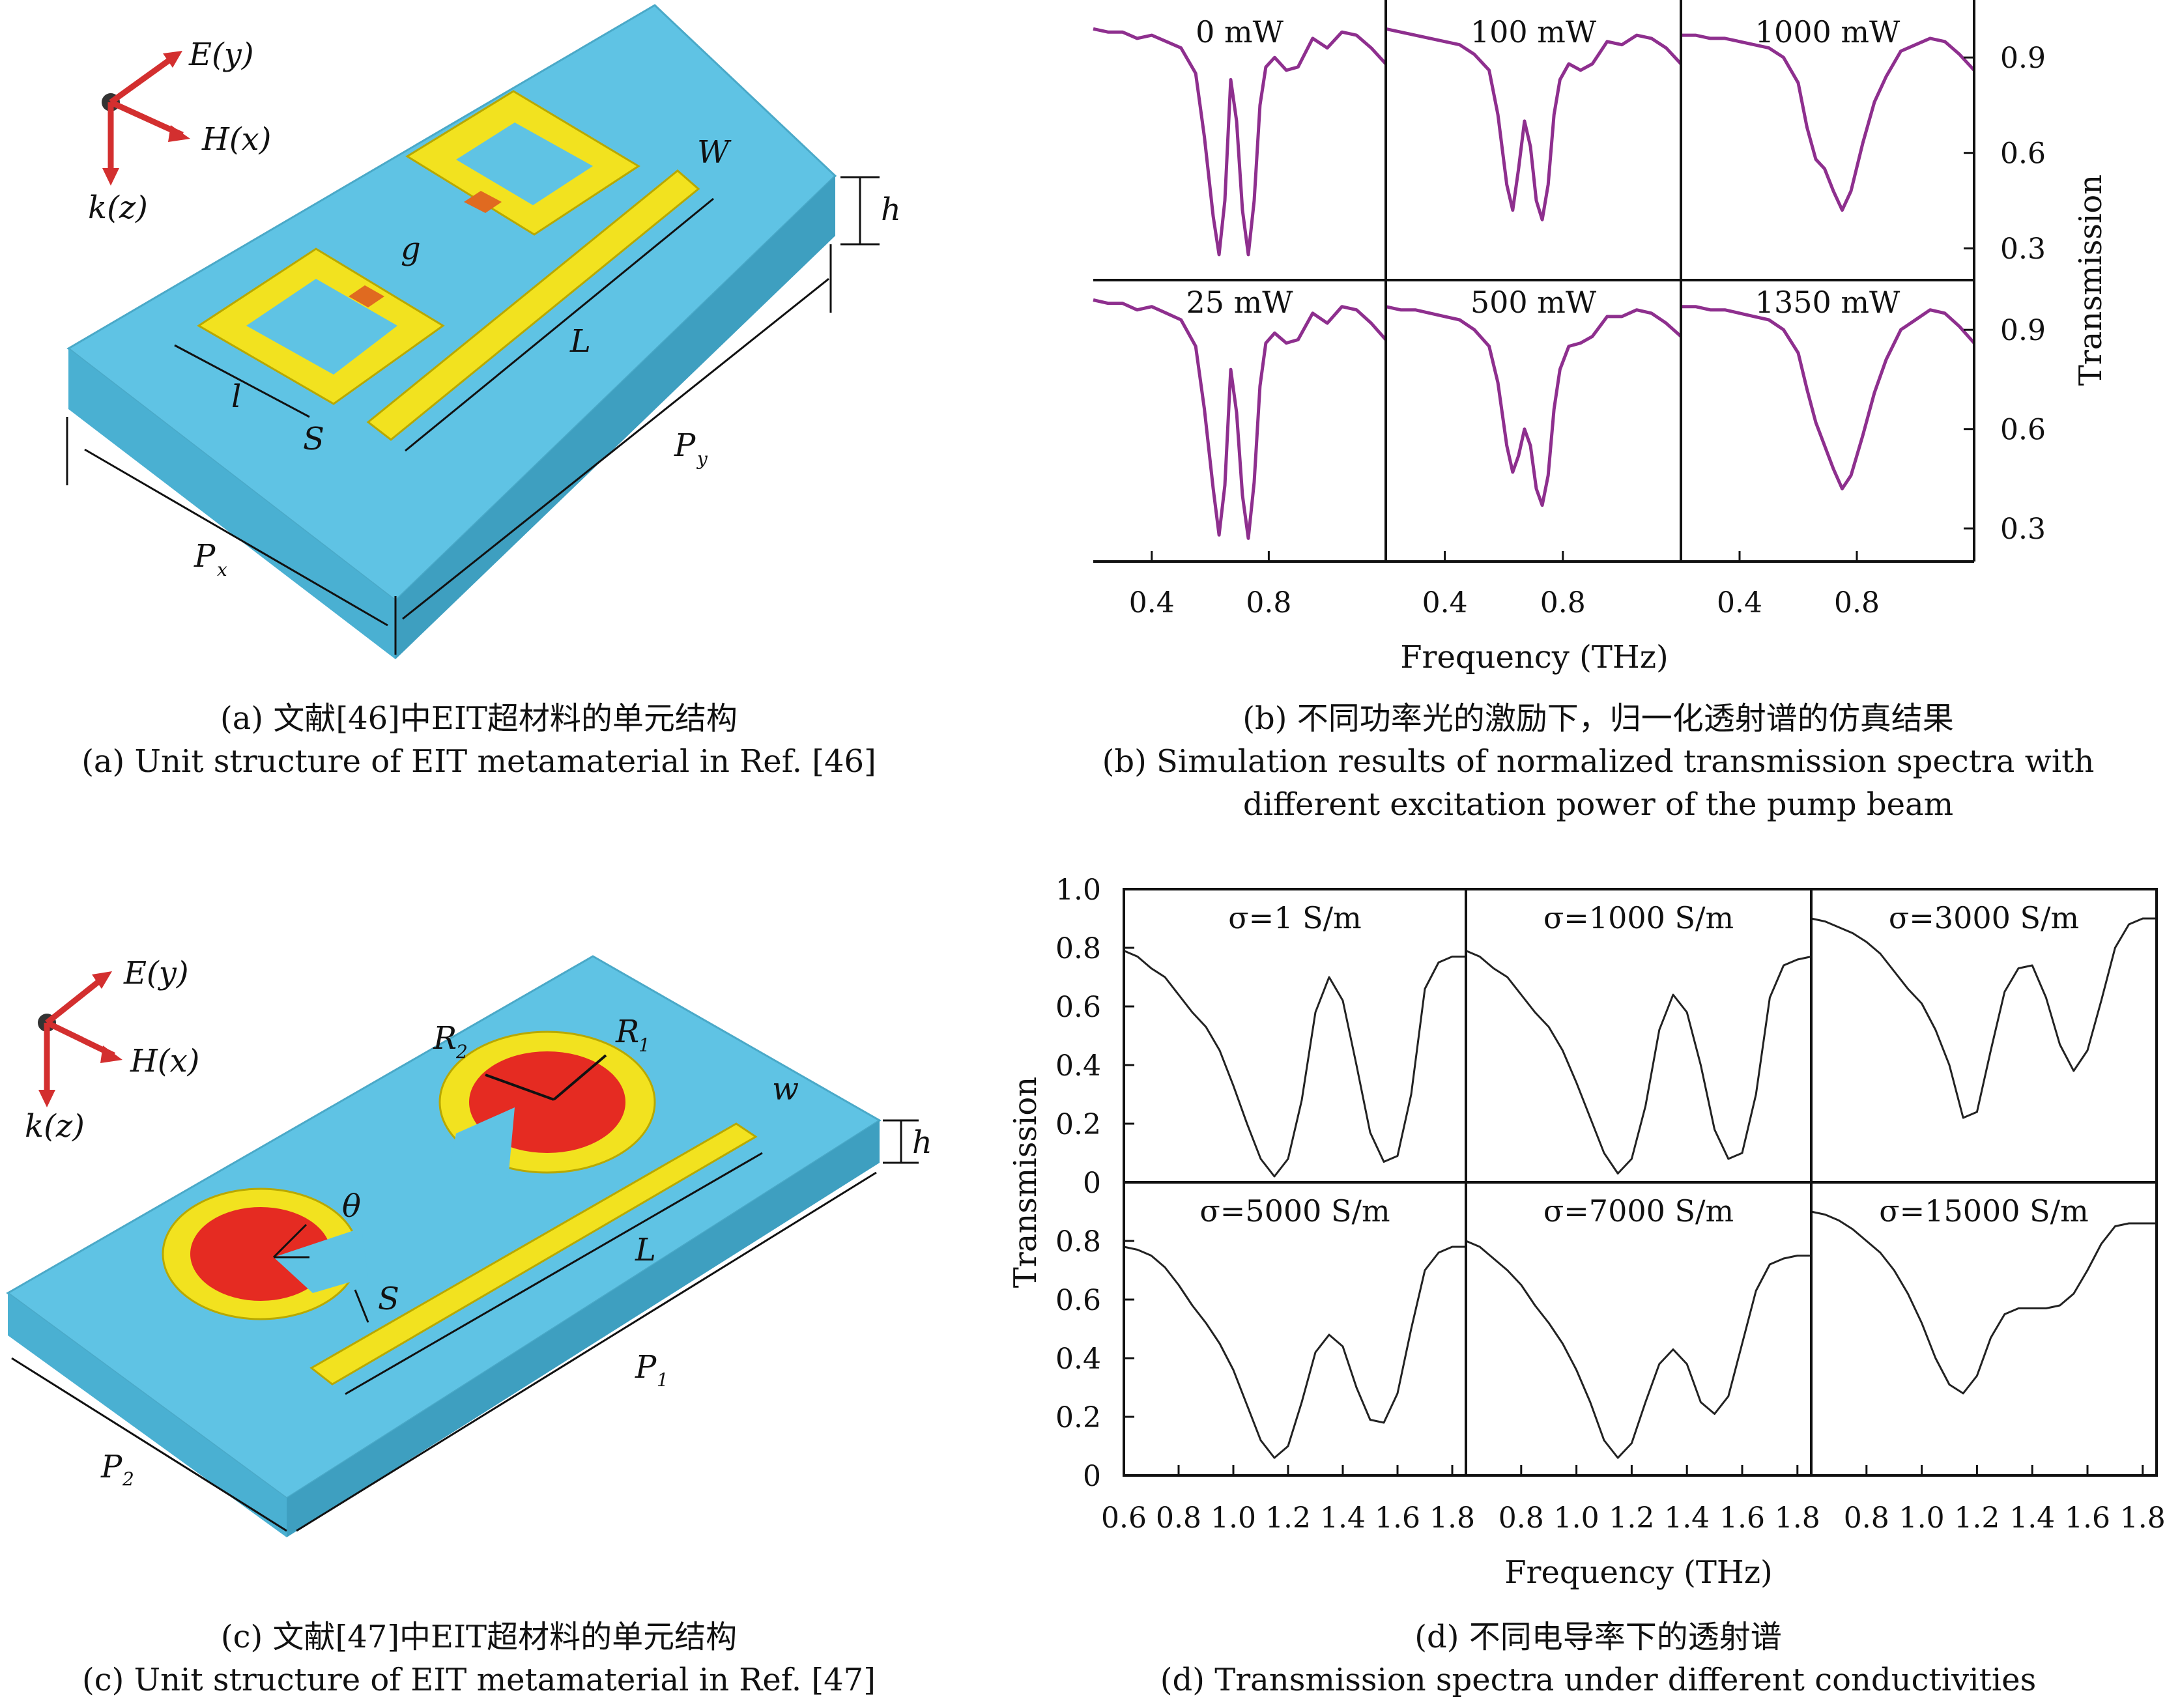 The height and width of the screenshot is (1708, 2180). Describe the element at coordinates (1563, 603) in the screenshot. I see `xtick-label-b-1-1: 0.8` at that location.